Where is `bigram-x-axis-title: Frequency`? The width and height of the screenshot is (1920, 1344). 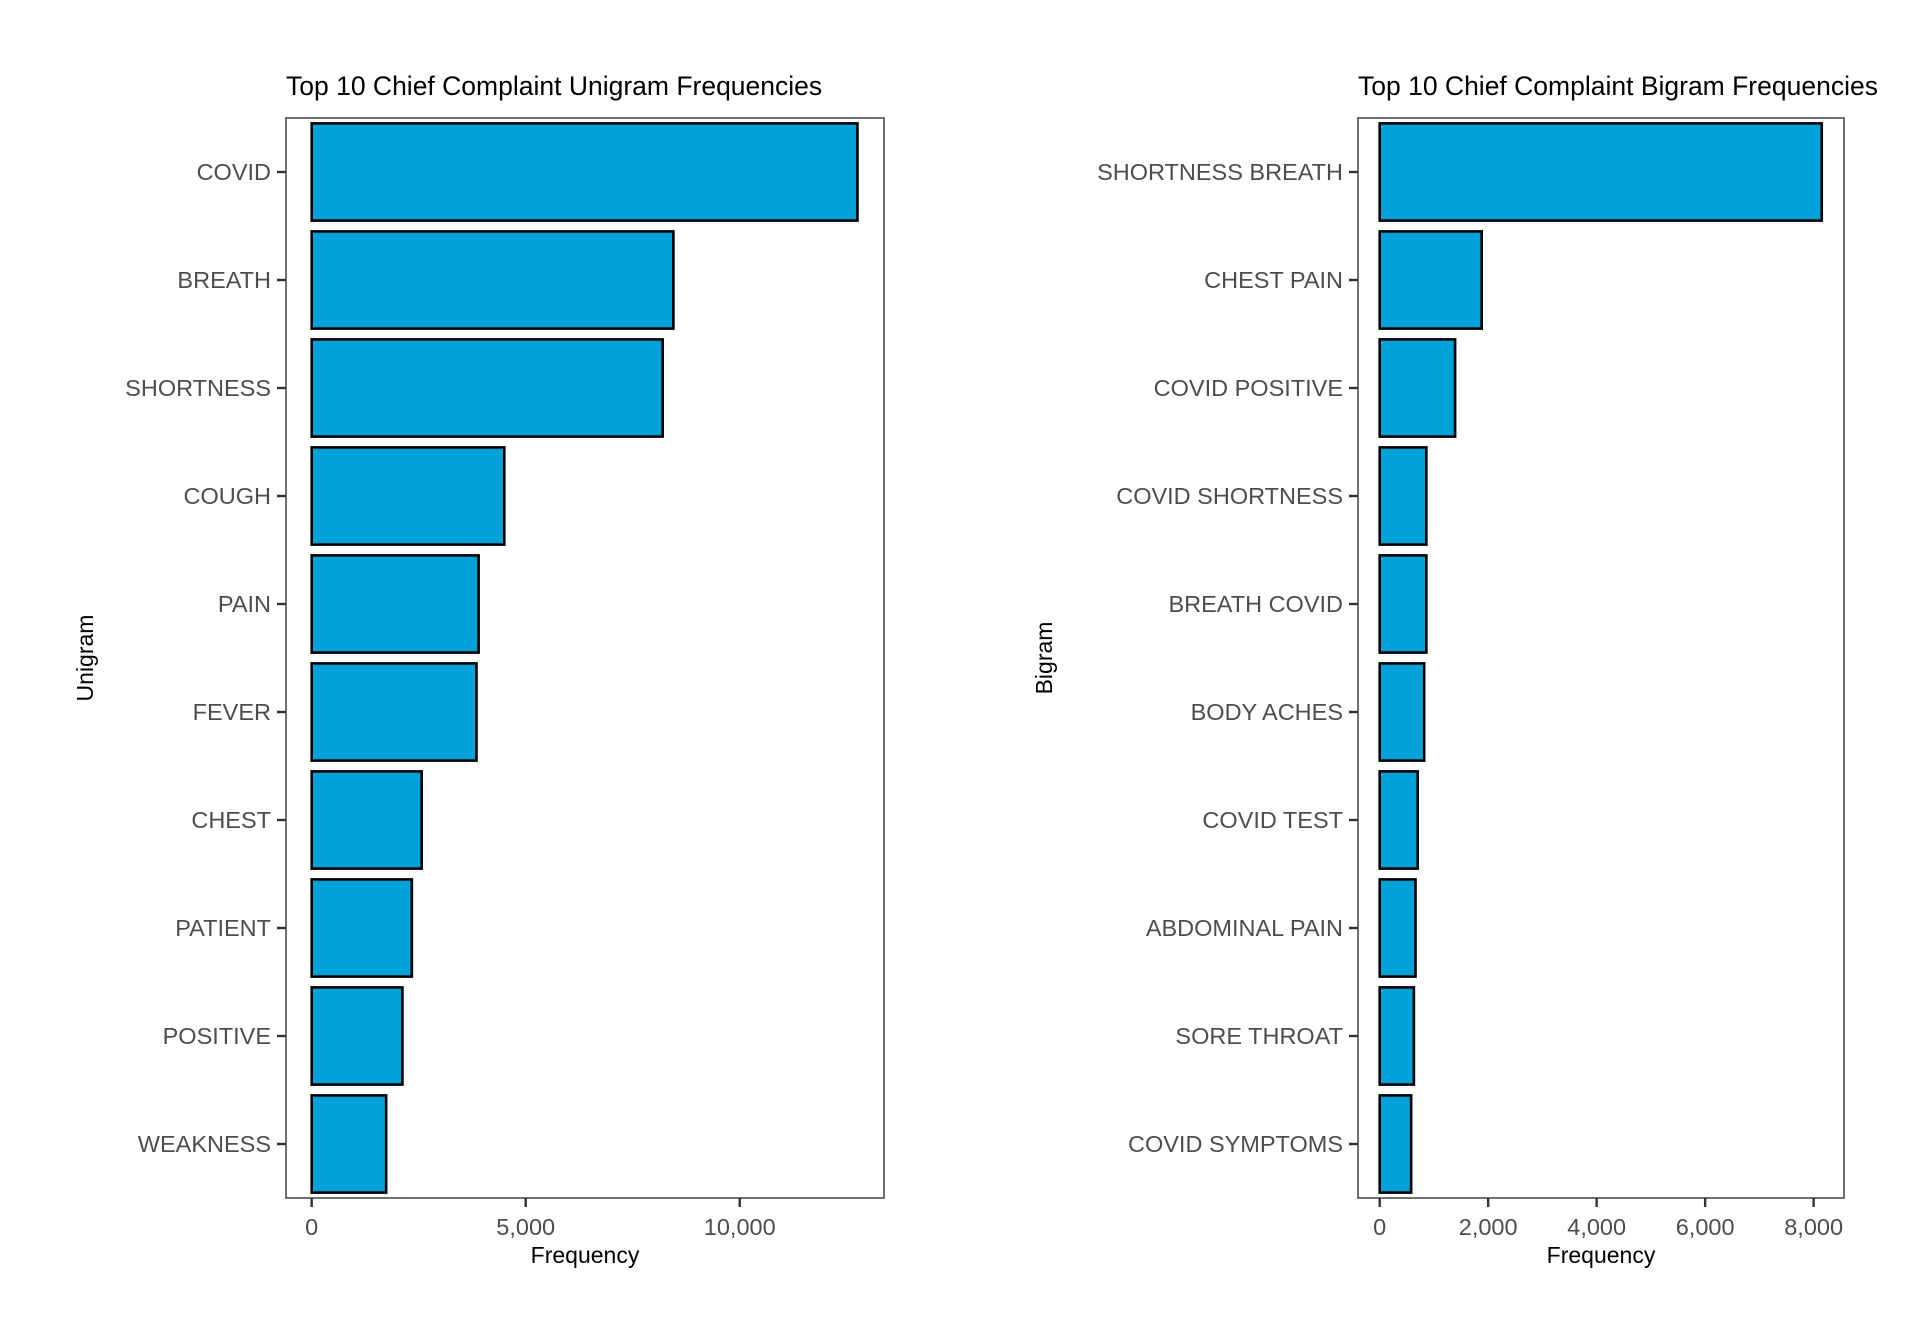
bigram-x-axis-title: Frequency is located at coordinates (1601, 1255).